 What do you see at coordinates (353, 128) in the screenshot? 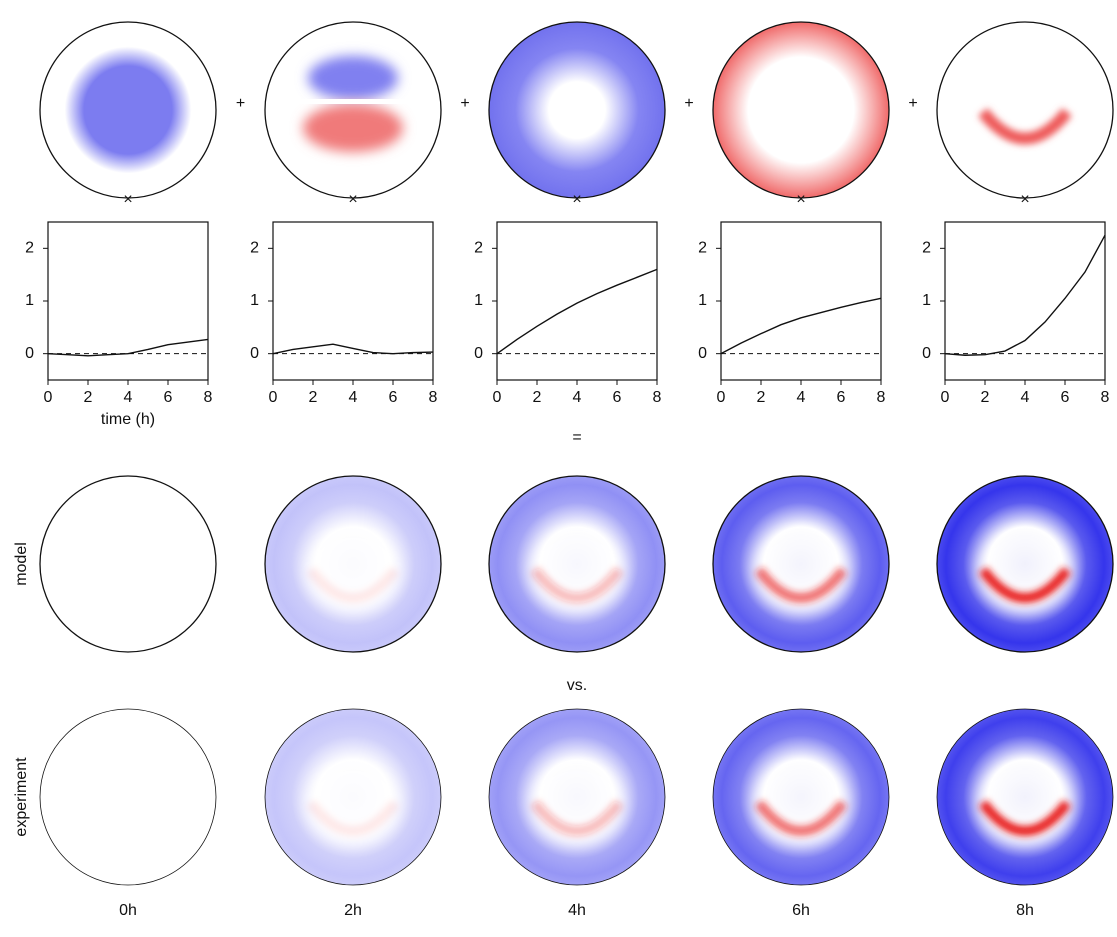
I see `dipole-red` at bounding box center [353, 128].